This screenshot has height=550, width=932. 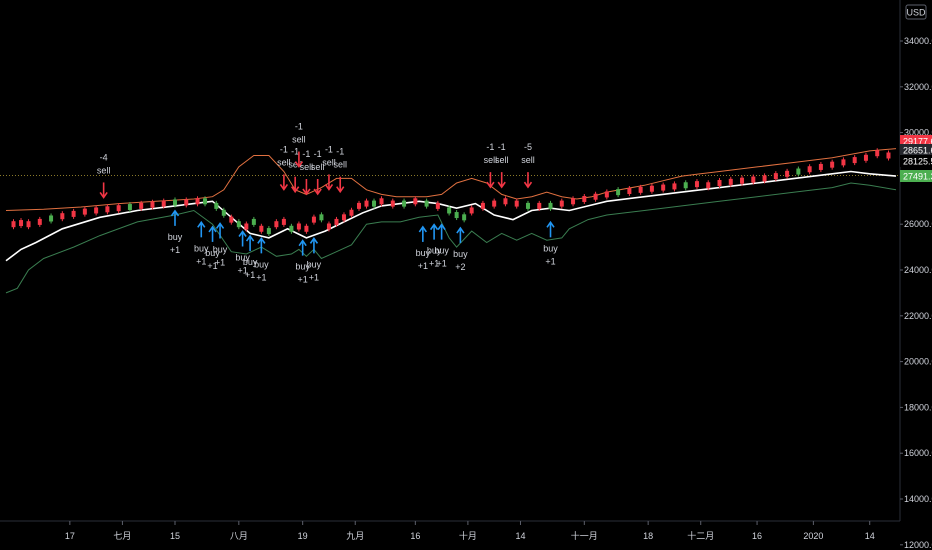 I want to click on price-tag: 28125.5, so click(x=916, y=161).